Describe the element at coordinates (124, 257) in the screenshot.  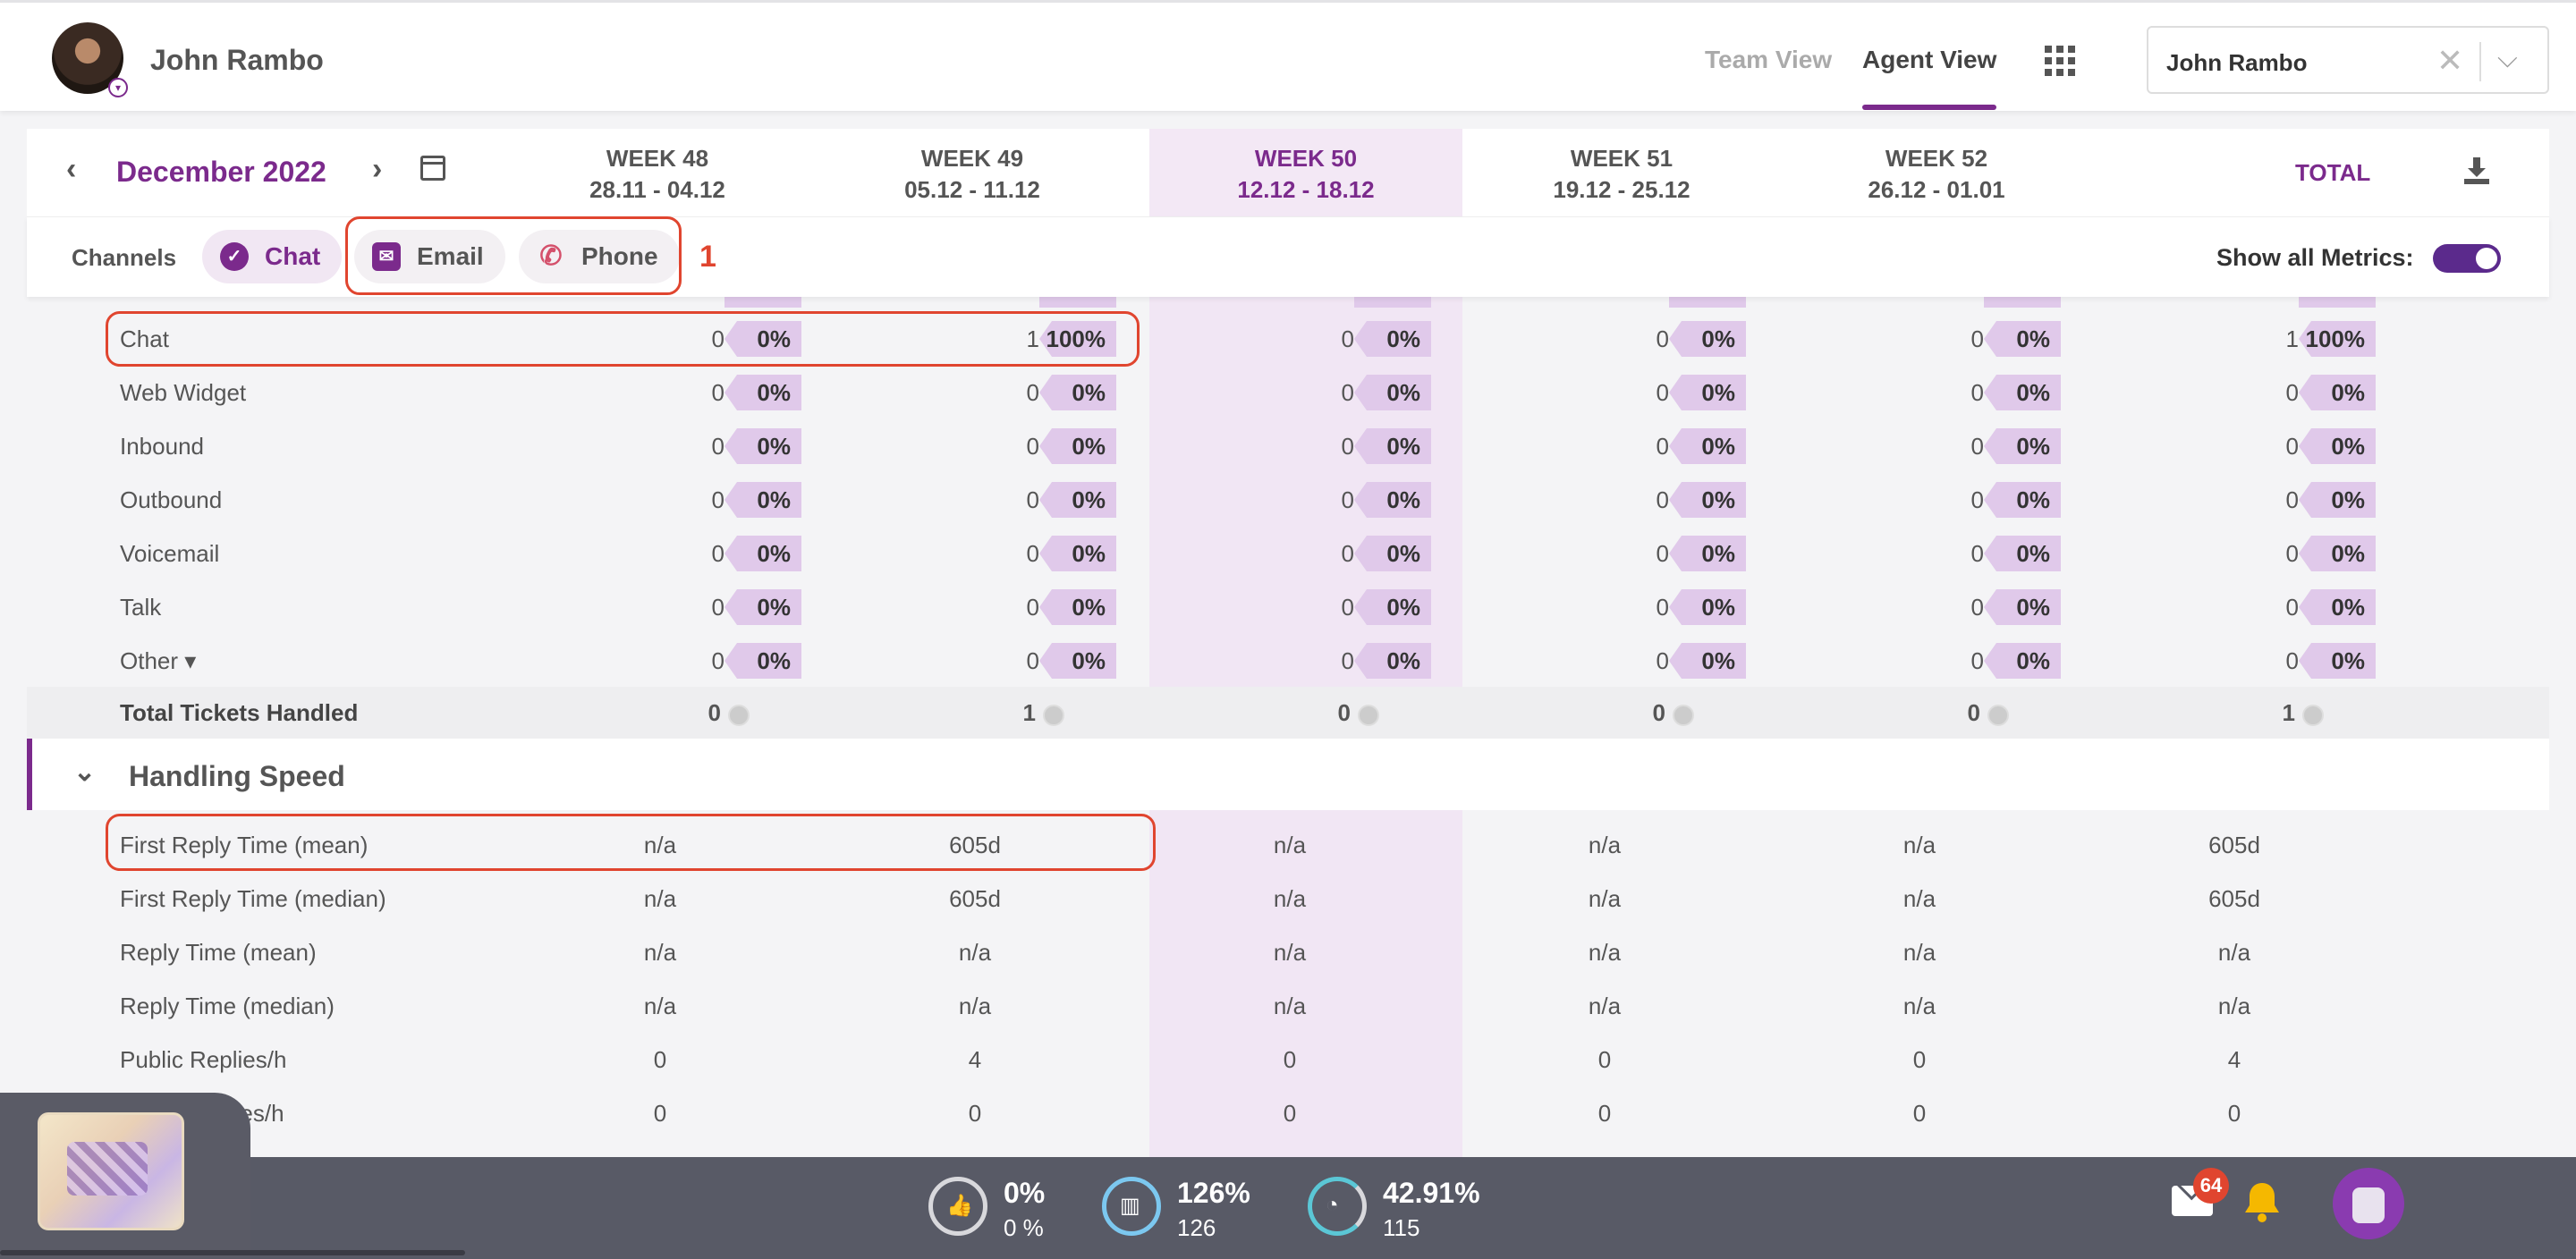
I see `channels-label: Channels` at that location.